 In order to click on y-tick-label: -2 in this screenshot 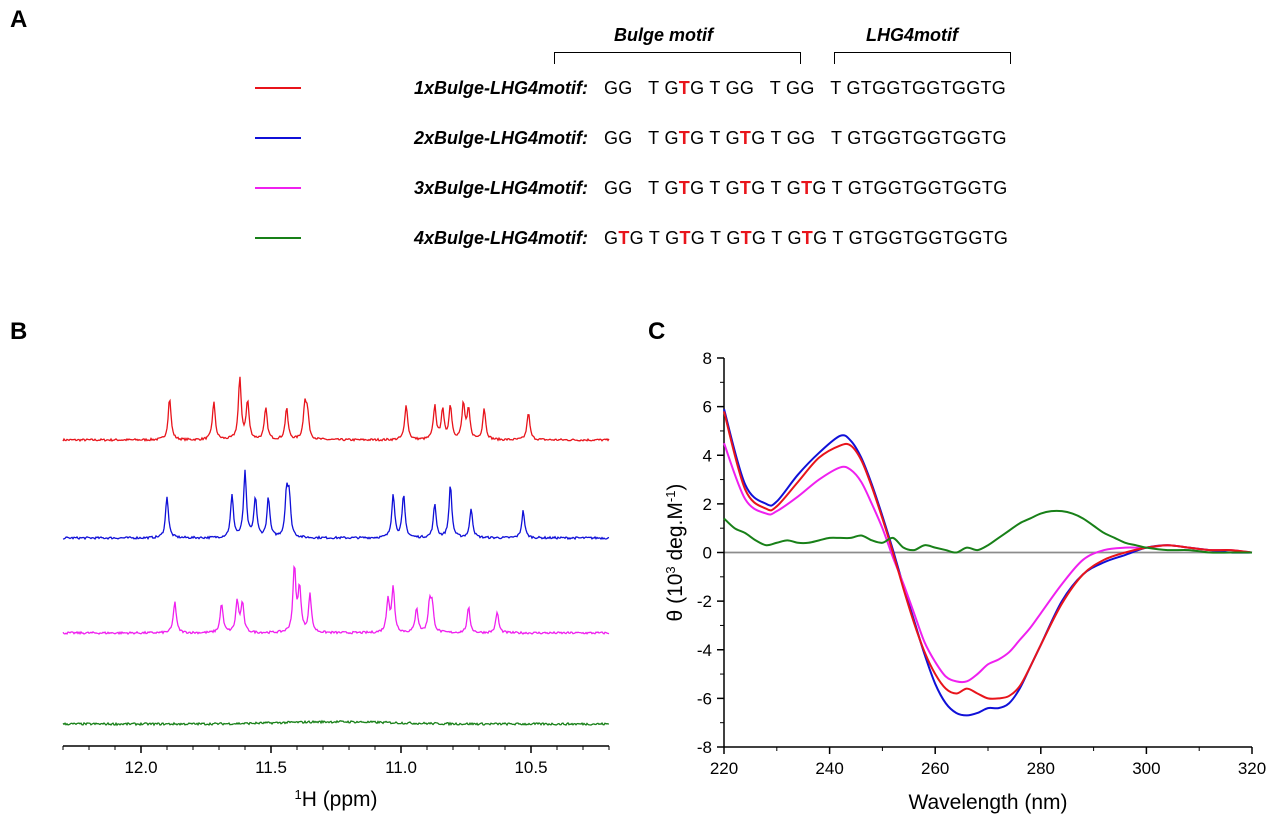, I will do `click(704, 601)`.